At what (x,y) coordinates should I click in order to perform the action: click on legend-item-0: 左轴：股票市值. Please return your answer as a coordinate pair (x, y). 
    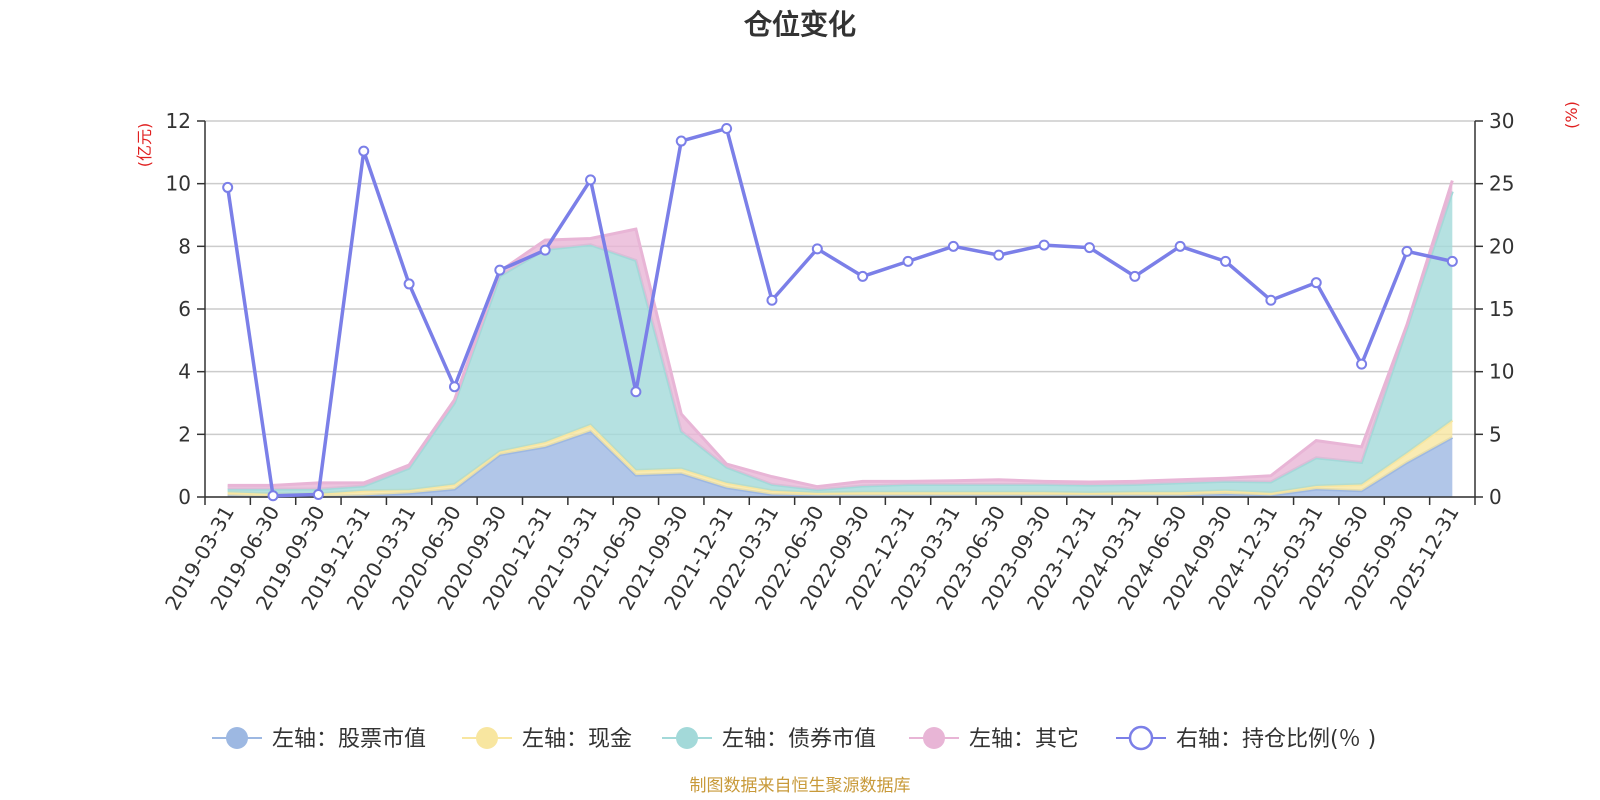
    Looking at the image, I should click on (319, 739).